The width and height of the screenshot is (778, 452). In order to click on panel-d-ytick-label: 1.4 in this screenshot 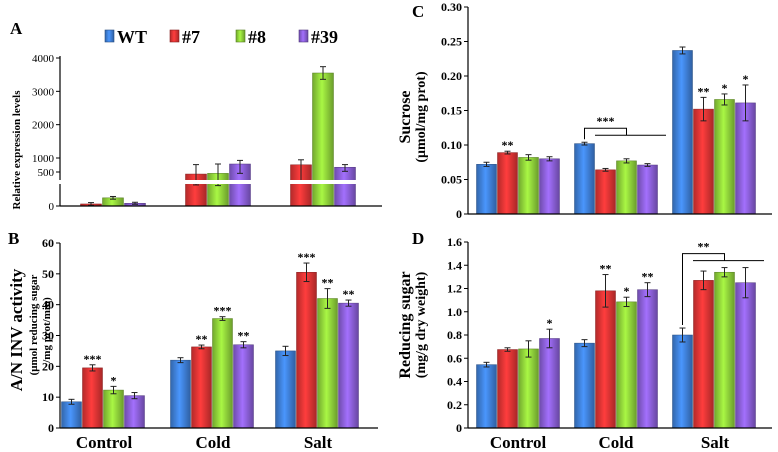, I will do `click(454, 265)`.